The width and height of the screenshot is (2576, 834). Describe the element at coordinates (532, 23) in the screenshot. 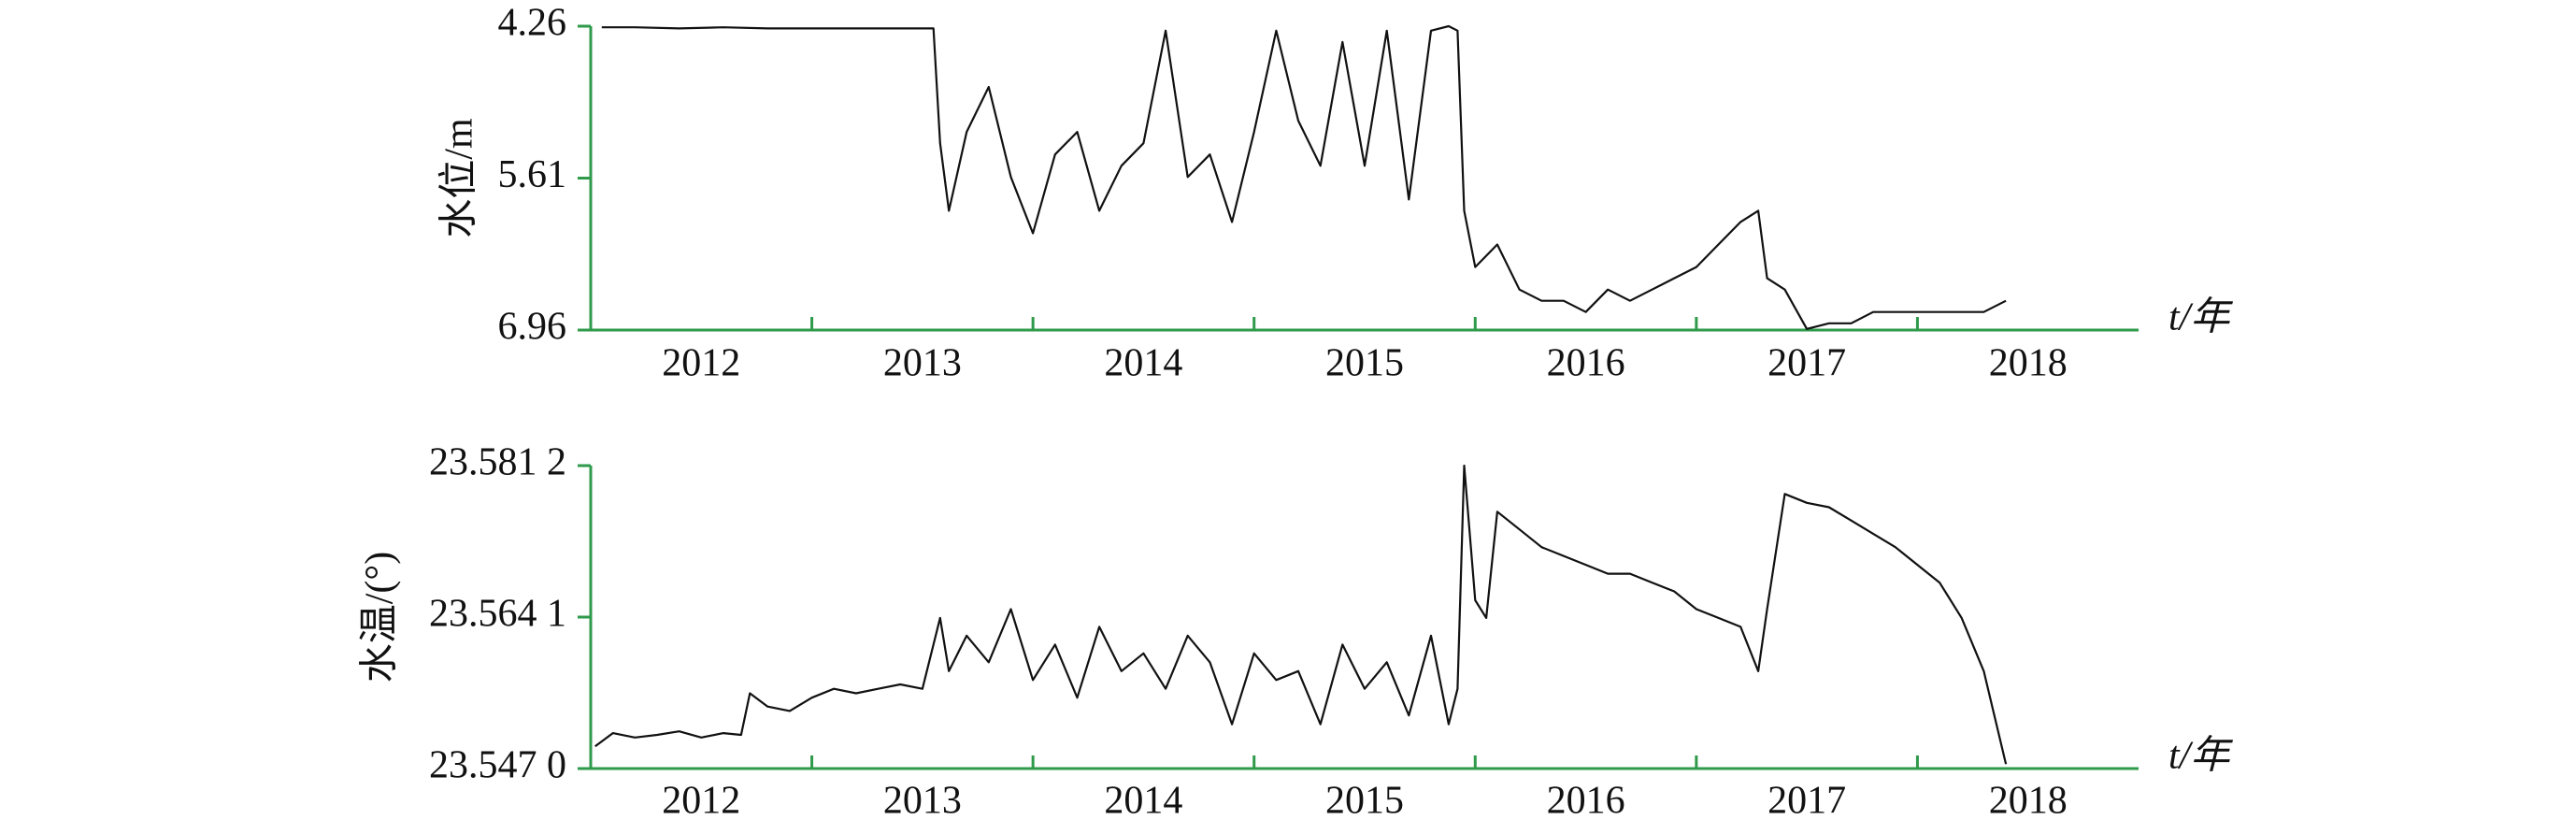

I see `y-tick-label: 4.26` at that location.